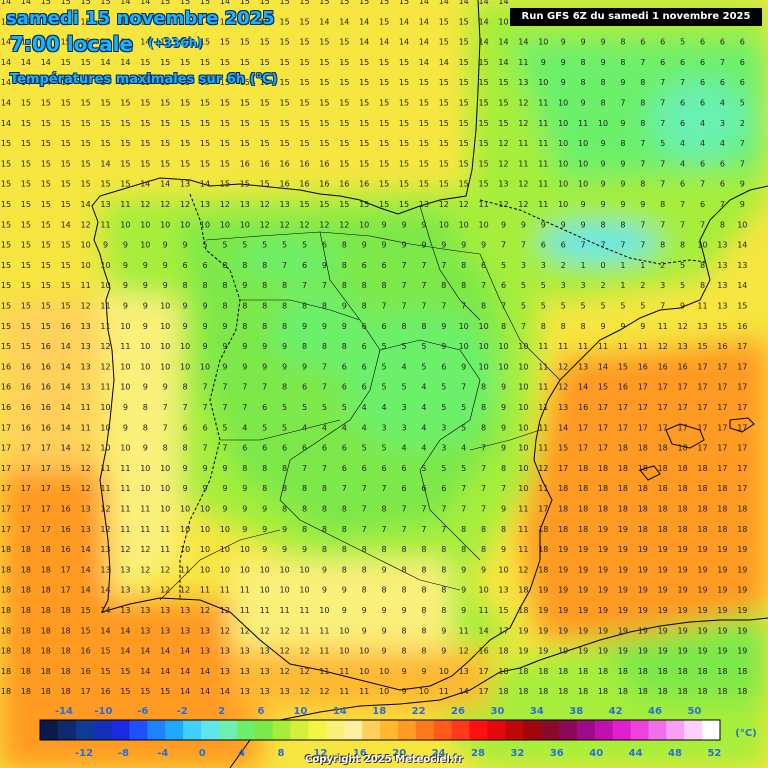  I want to click on legend-tick-top: -6, so click(142, 711).